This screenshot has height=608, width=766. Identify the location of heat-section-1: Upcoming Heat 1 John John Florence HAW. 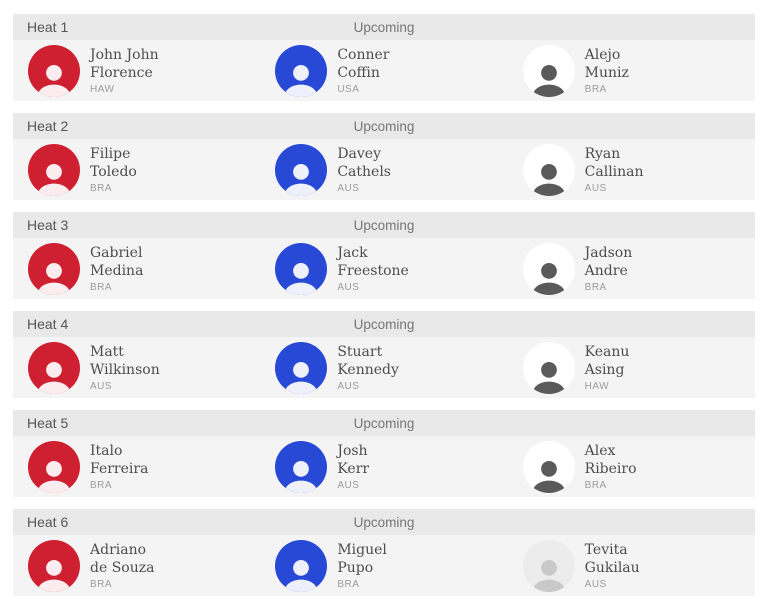
(384, 57).